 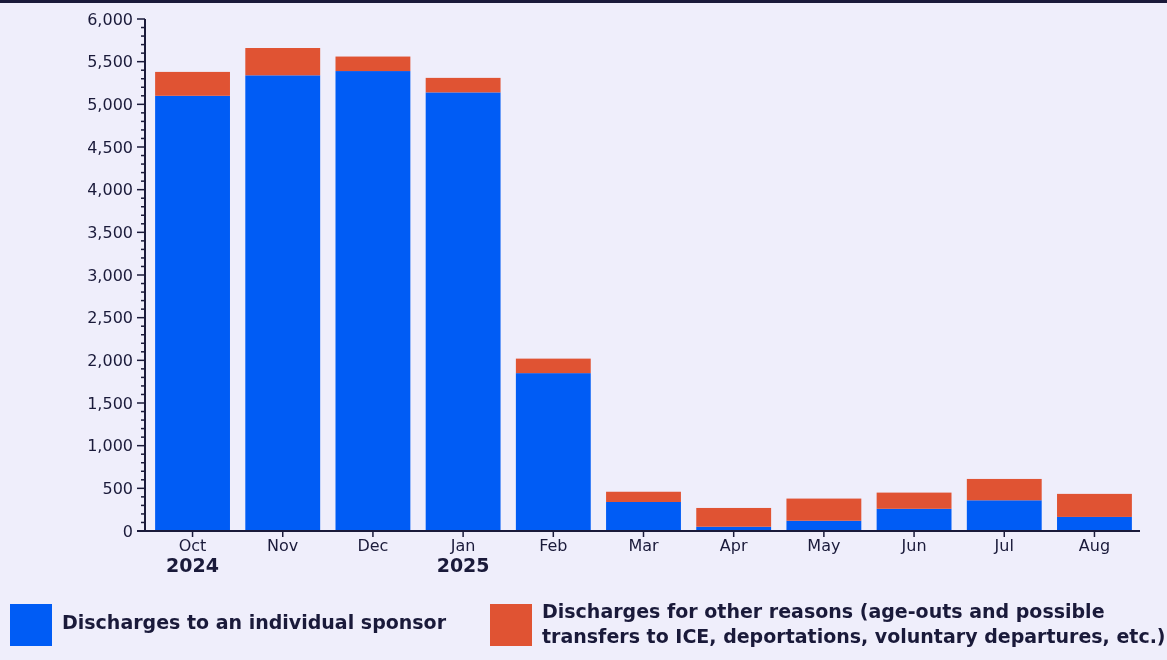 What do you see at coordinates (283, 545) in the screenshot?
I see `x-tick-label: Nov` at bounding box center [283, 545].